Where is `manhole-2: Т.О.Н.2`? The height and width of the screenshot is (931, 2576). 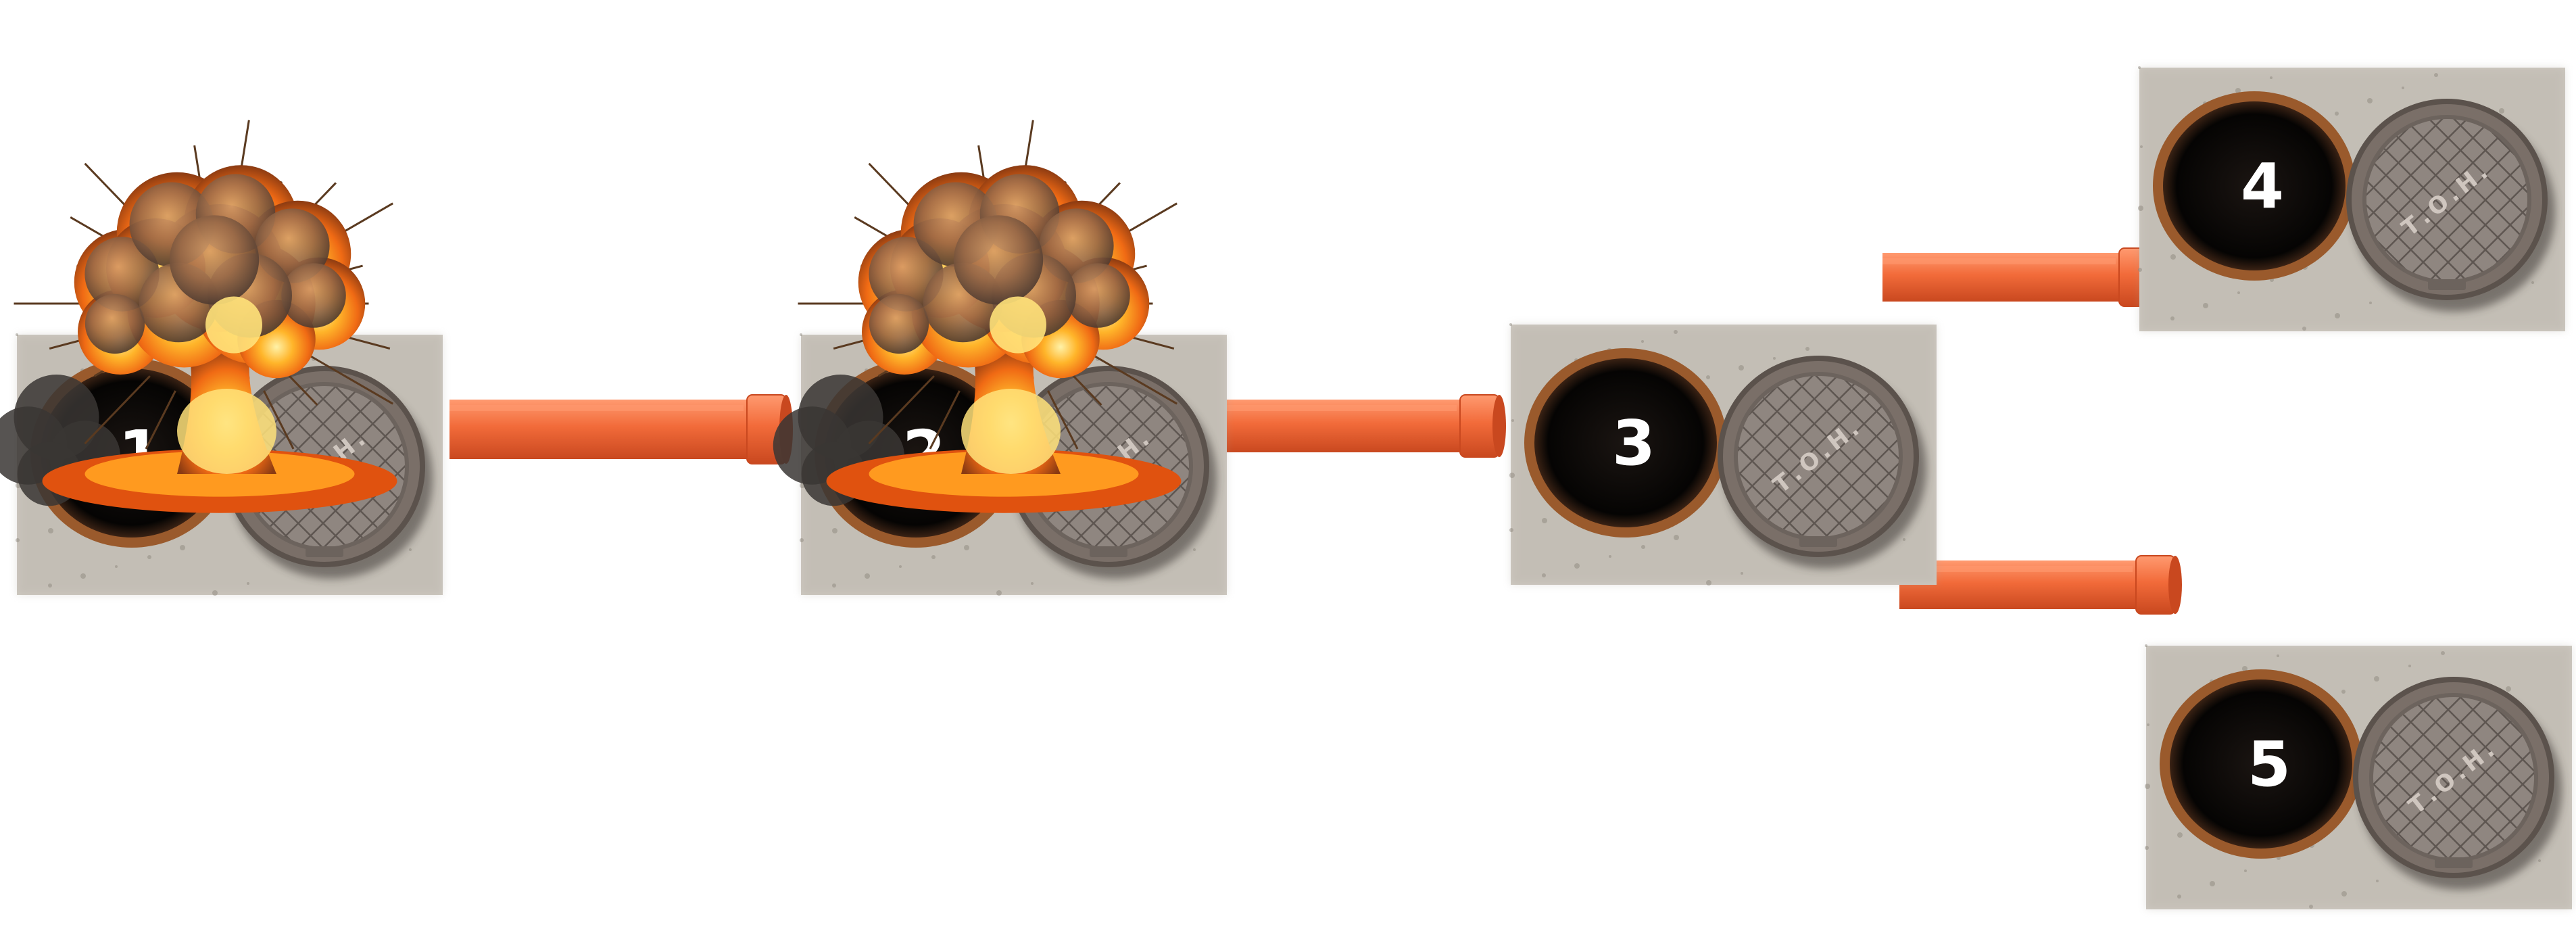
manhole-2: Т.О.Н.2 is located at coordinates (1000, 358).